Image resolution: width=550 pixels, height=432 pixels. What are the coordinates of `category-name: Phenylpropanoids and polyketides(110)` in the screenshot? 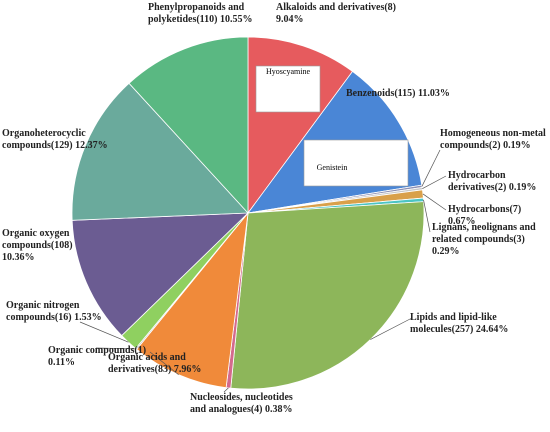 It's located at (196, 13).